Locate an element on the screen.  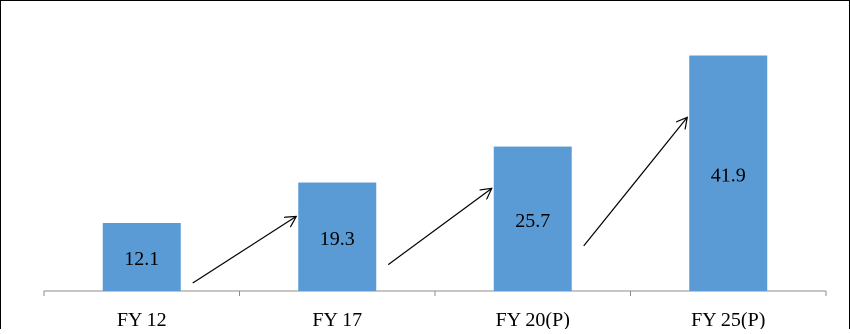
data-label-4: 41.9 is located at coordinates (728, 175).